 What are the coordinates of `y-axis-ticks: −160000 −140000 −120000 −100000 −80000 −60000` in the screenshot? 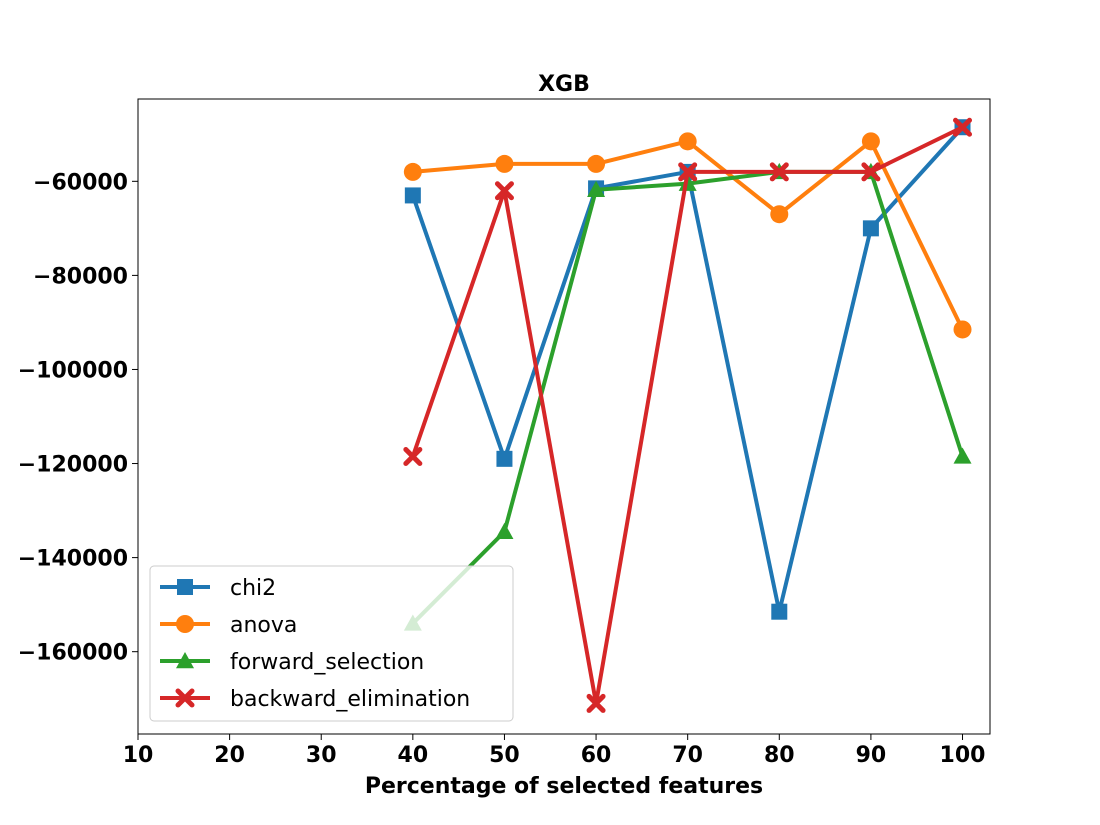 It's located at (78, 418).